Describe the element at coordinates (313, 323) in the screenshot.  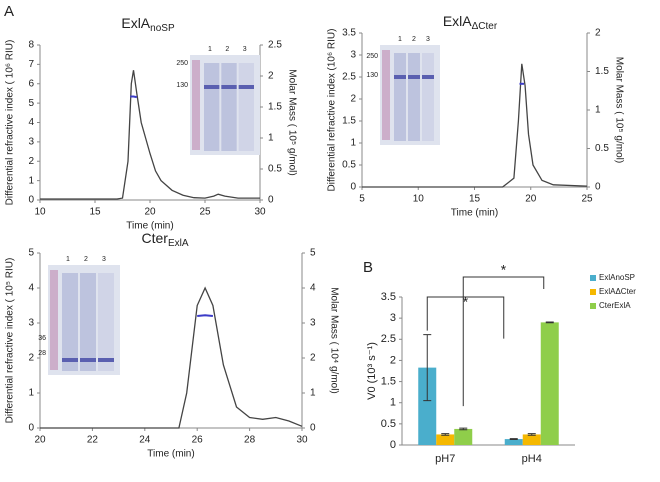
I see `y2-tick-label: 3` at that location.